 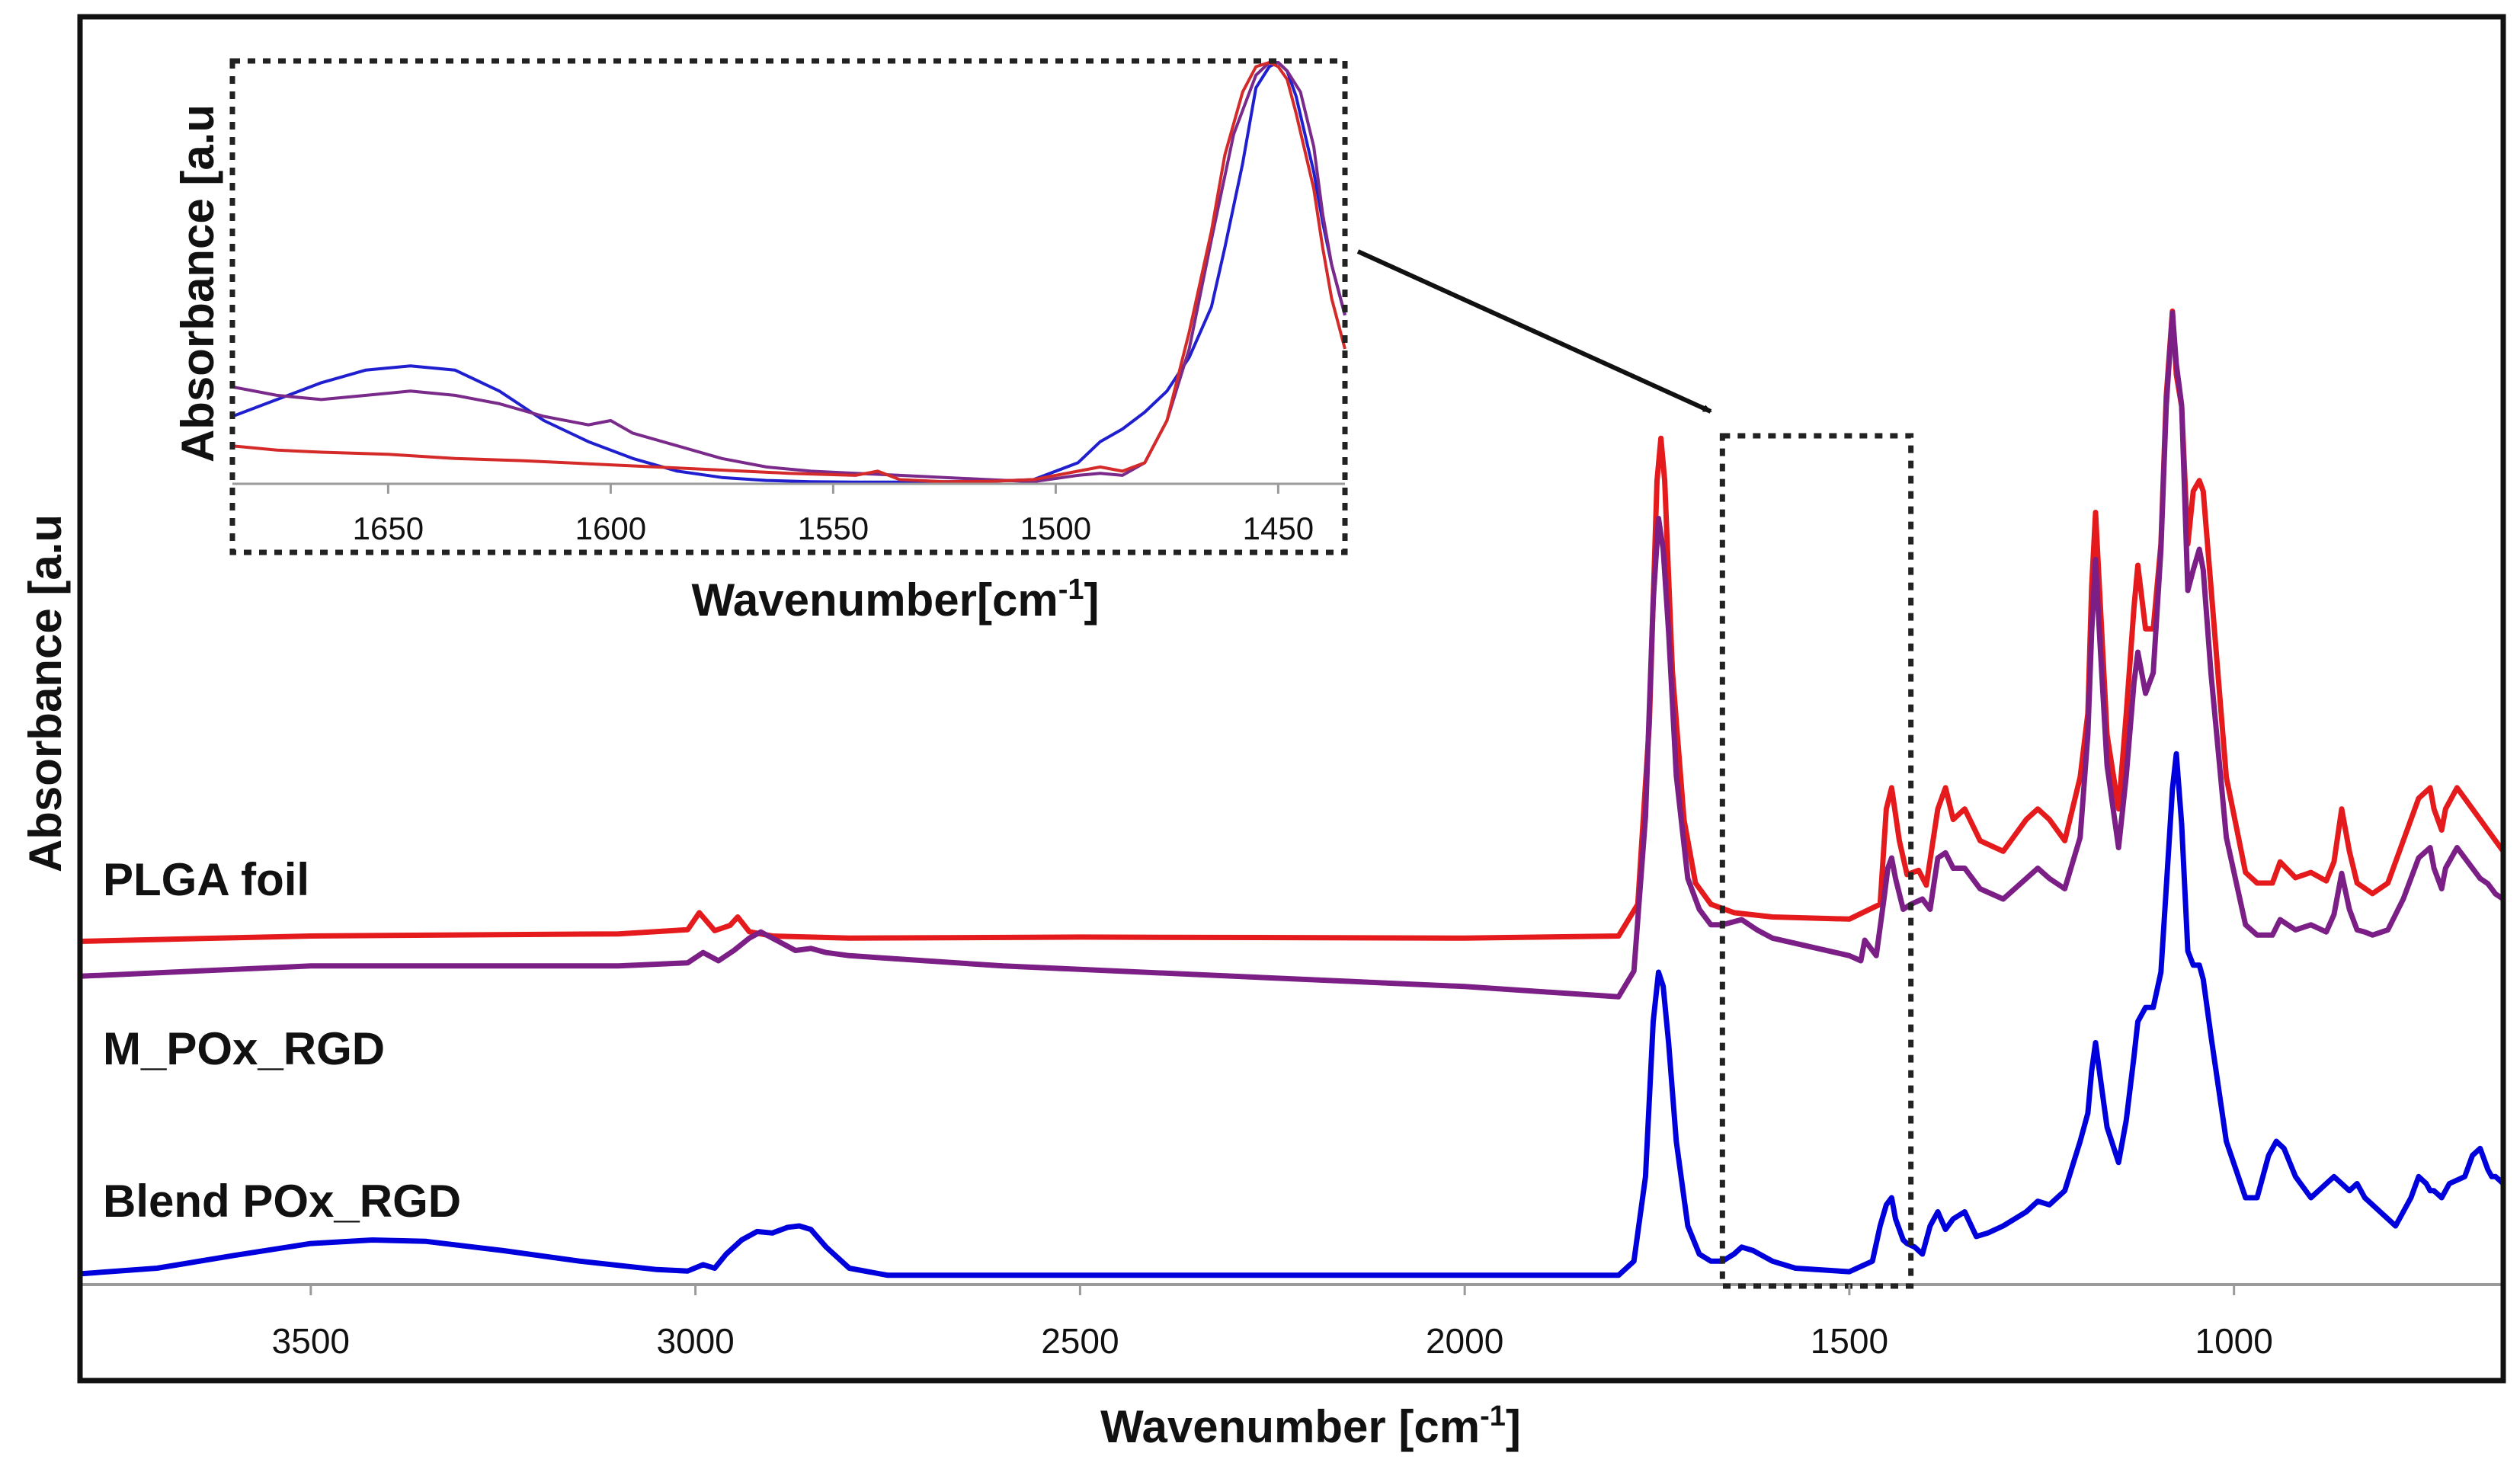 What do you see at coordinates (1534, 331) in the screenshot?
I see `zoom-arrow` at bounding box center [1534, 331].